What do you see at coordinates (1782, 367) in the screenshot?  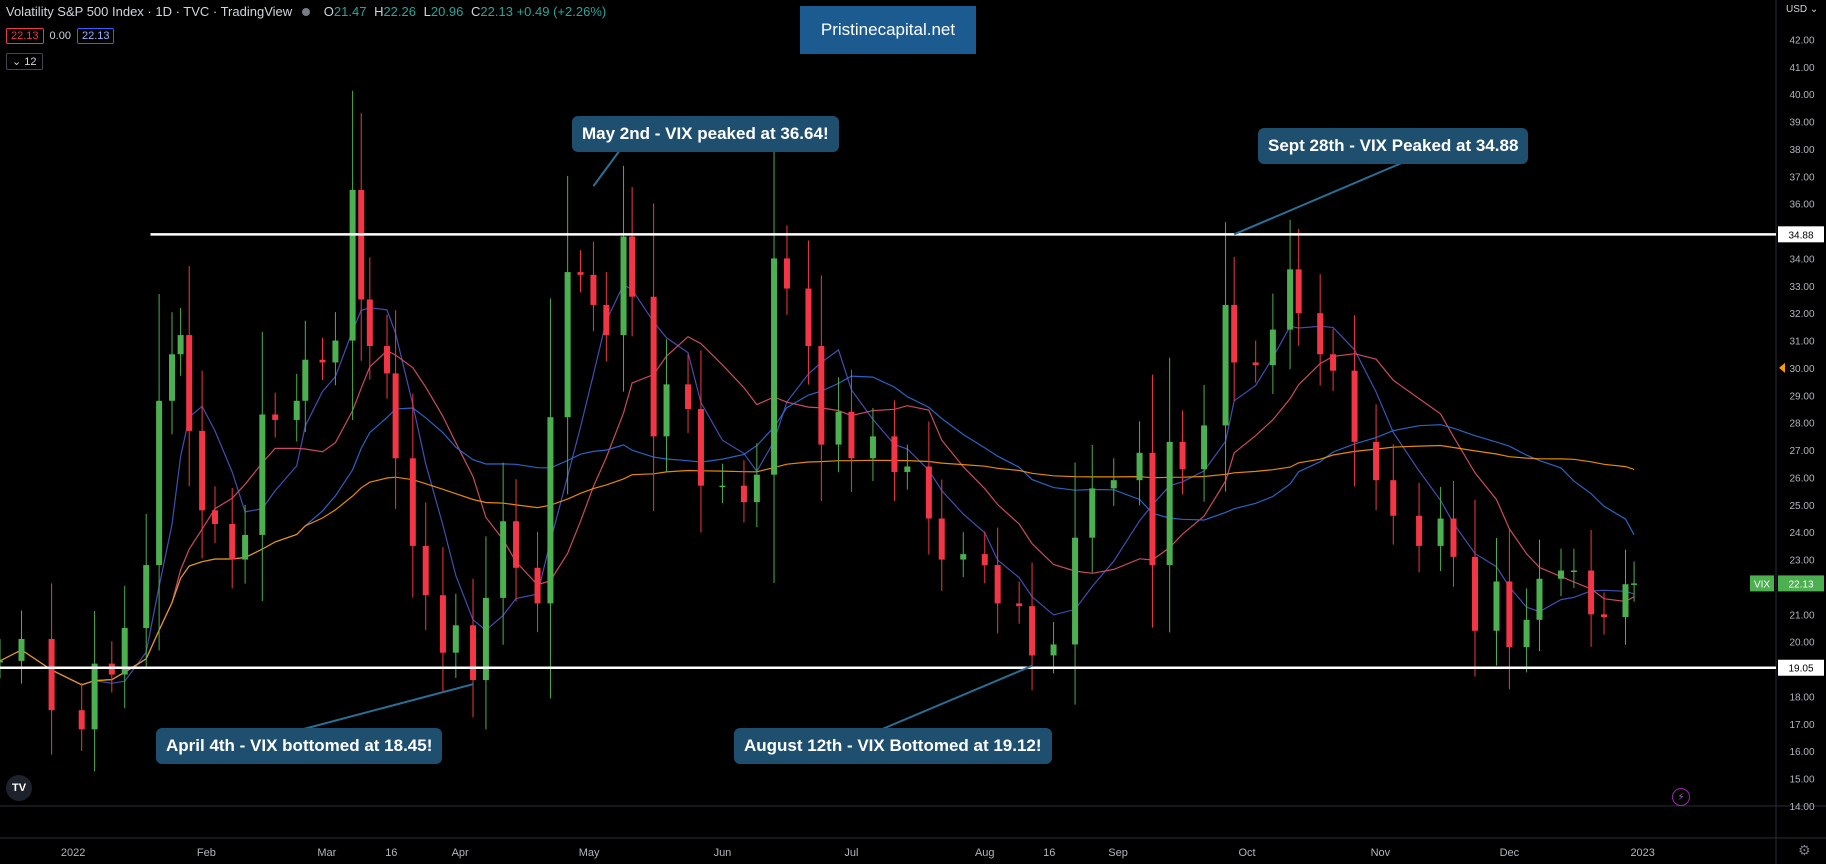 I see `alert-marker-icon` at bounding box center [1782, 367].